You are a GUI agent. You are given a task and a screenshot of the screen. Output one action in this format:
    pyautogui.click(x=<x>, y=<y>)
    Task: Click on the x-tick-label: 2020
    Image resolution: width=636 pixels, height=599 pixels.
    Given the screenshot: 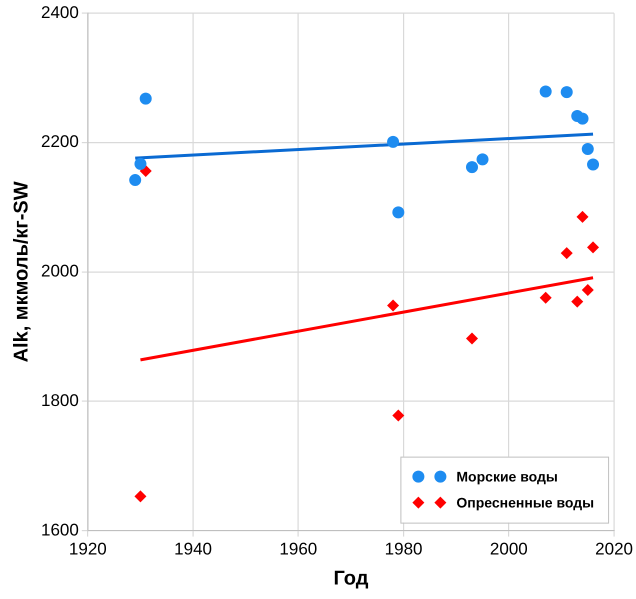 What is the action you would take?
    pyautogui.click(x=614, y=548)
    